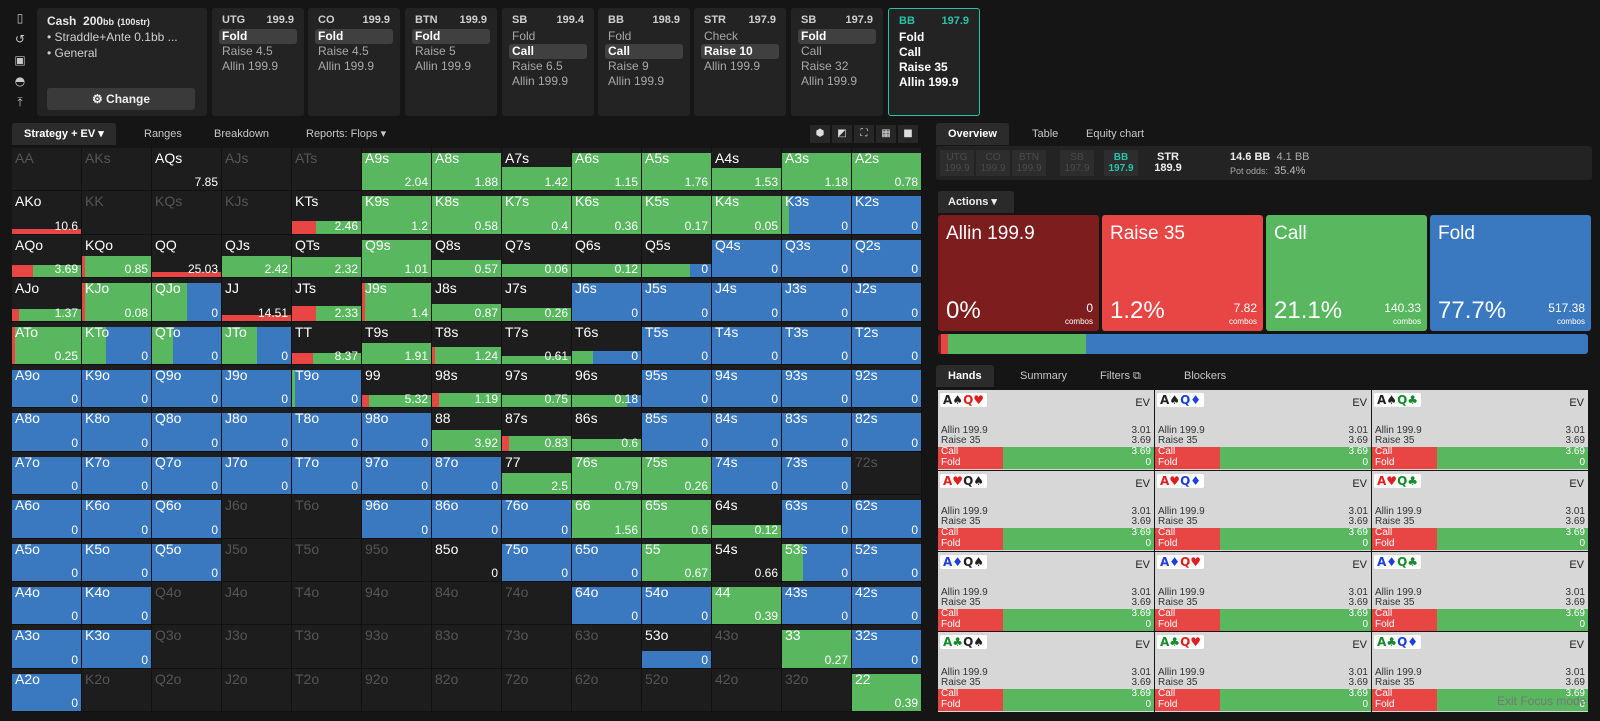 The height and width of the screenshot is (721, 1600). Describe the element at coordinates (397, 690) in the screenshot. I see `hand-cell: 92o` at that location.